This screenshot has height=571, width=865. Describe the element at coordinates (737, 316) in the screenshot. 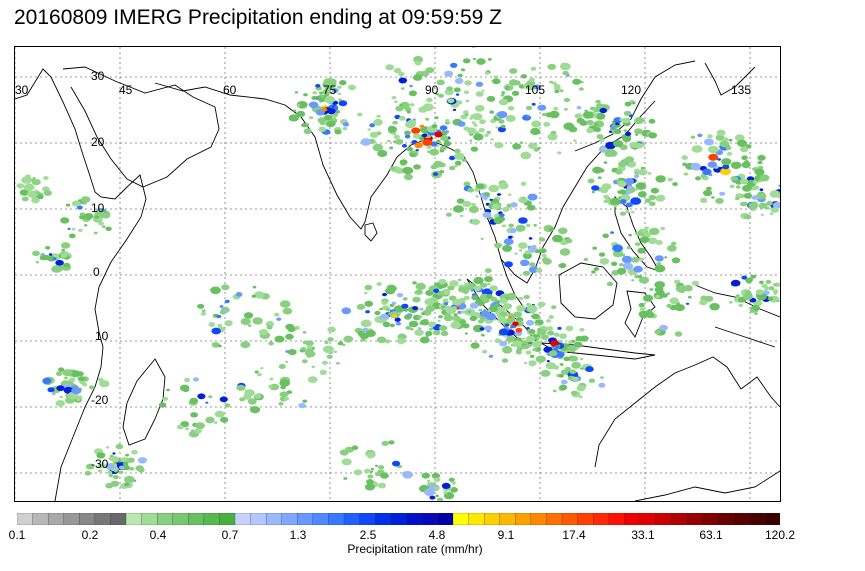

I see `coastline-newguinea` at that location.